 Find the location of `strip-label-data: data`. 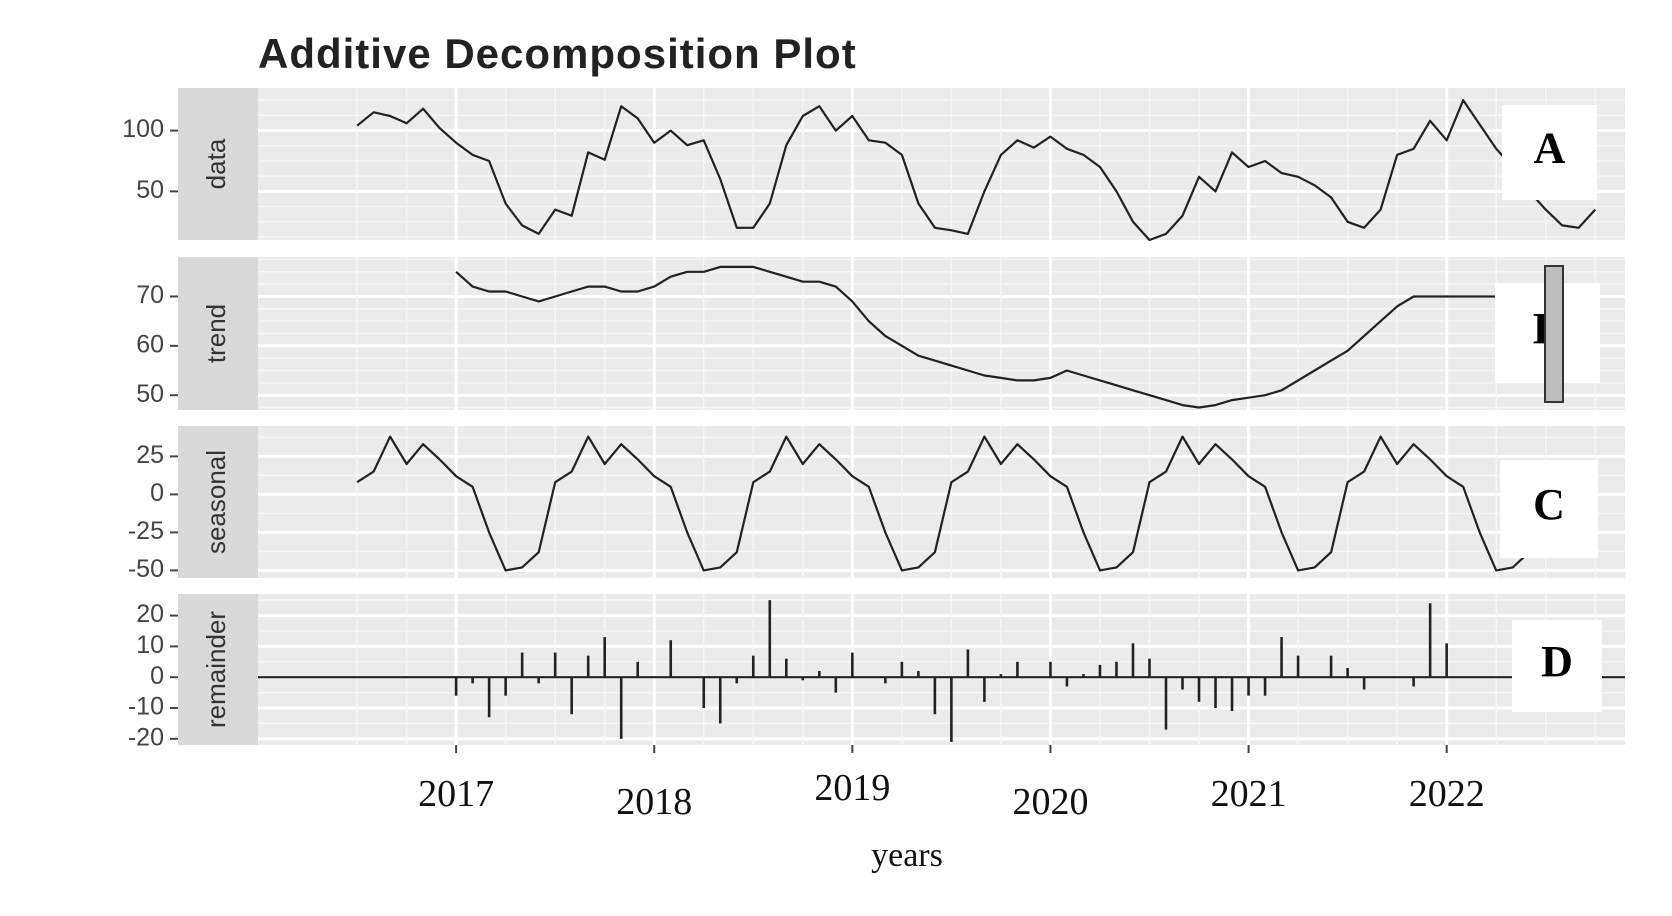

strip-label-data: data is located at coordinates (216, 163).